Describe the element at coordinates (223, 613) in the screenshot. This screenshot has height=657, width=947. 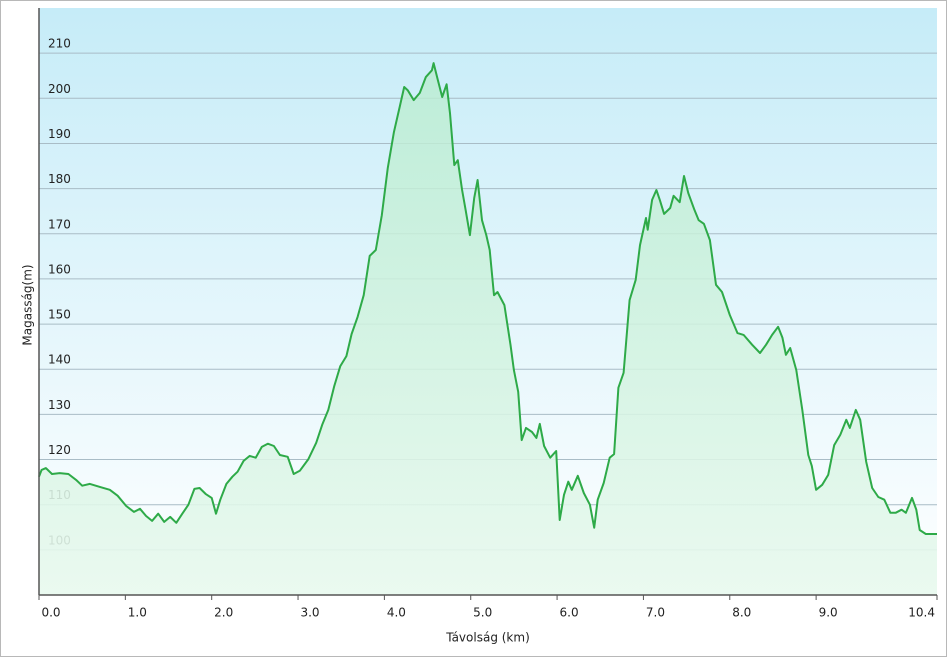
I see `x-tick-label: 2.0` at that location.